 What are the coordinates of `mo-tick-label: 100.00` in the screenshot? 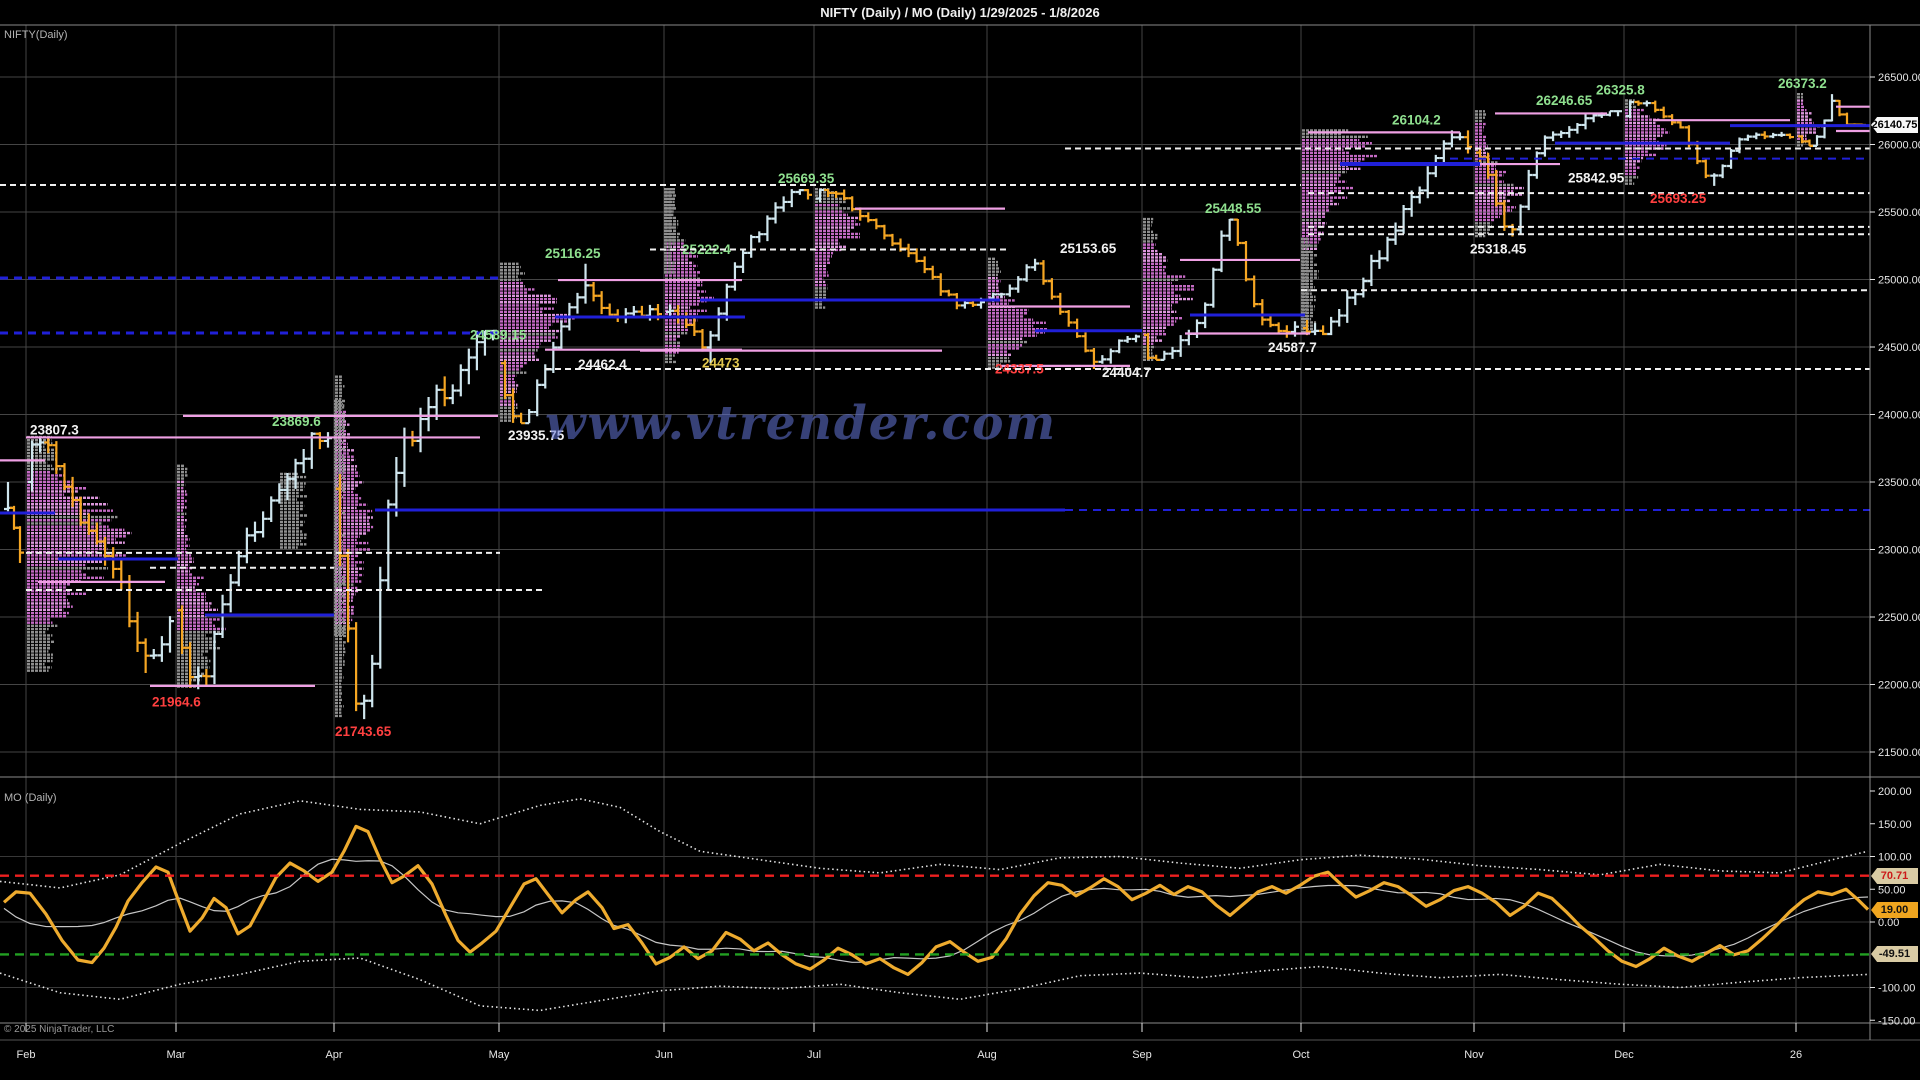 It's located at (1895, 858).